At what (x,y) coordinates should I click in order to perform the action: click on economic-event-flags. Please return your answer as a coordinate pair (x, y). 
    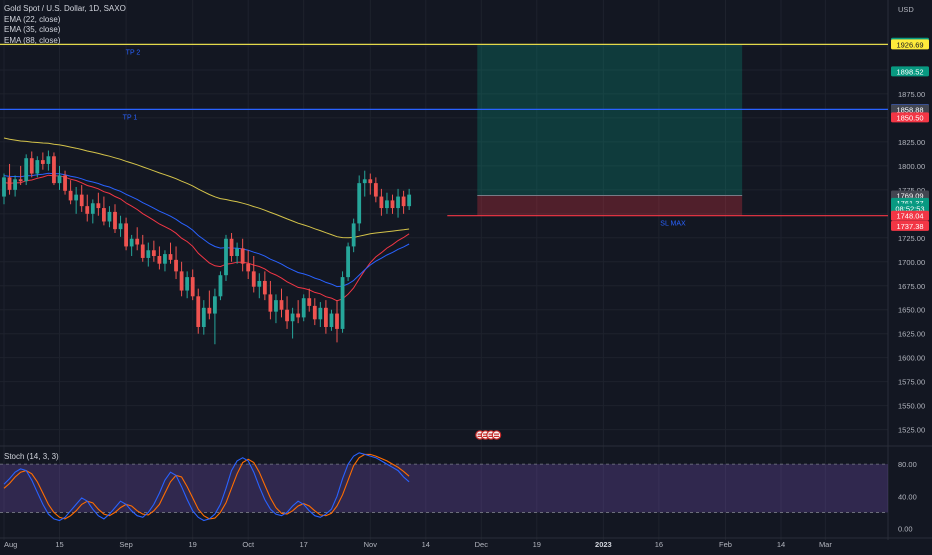
    Looking at the image, I should click on (488, 435).